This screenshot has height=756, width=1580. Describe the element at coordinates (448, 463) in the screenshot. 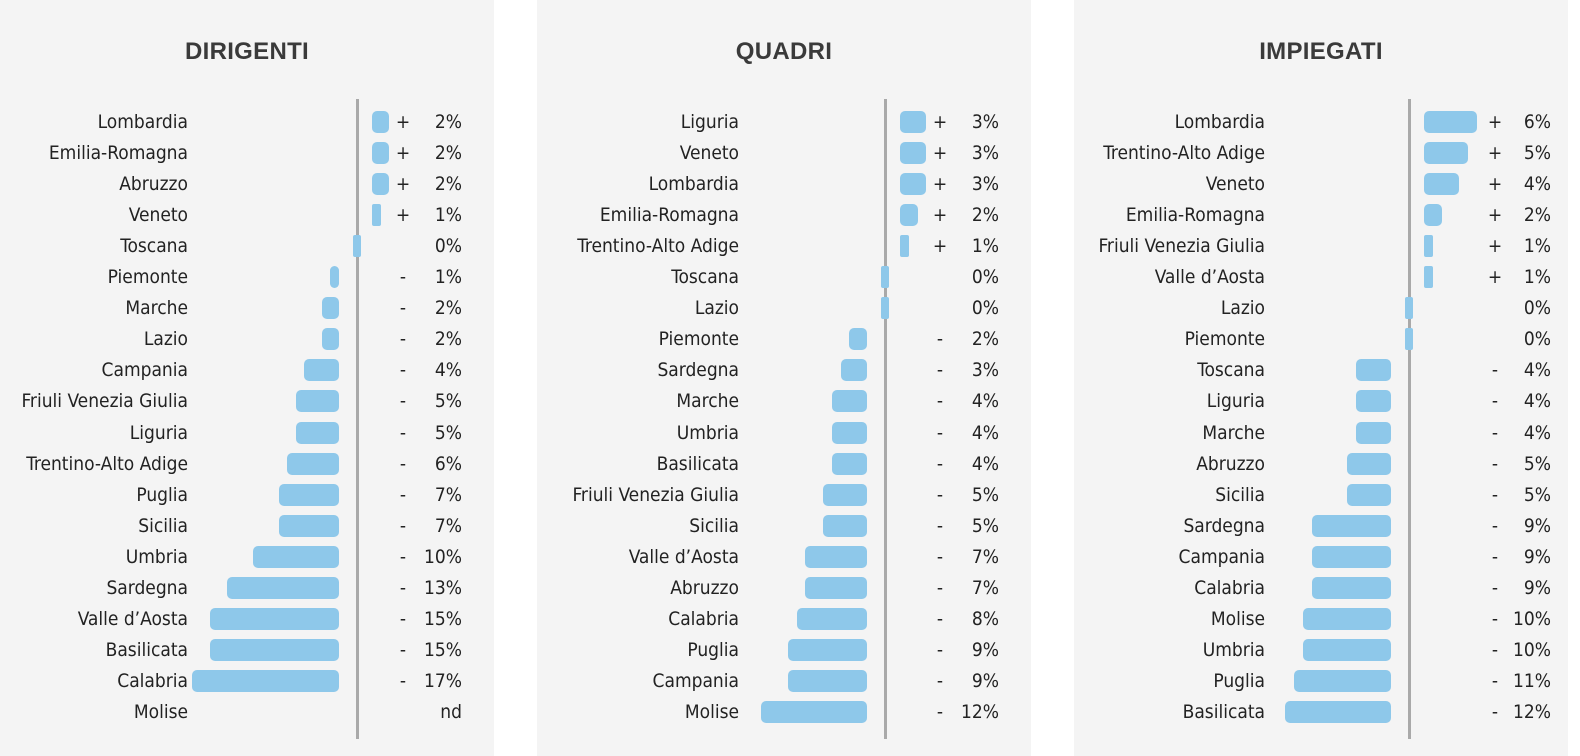

I see `value-label: 6%` at that location.